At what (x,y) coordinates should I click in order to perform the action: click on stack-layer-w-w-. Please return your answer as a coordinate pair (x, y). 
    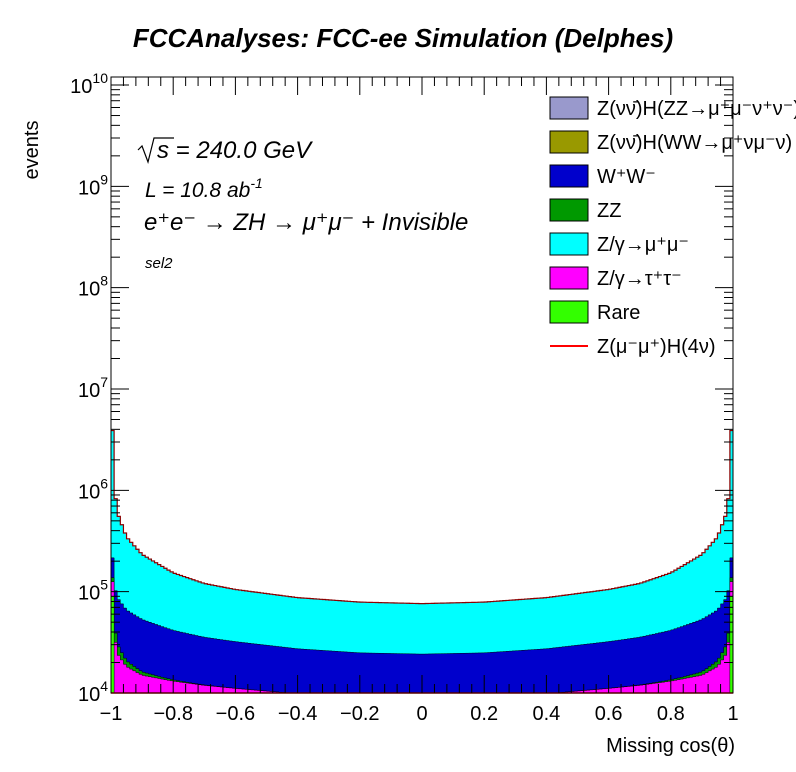
    Looking at the image, I should click on (422, 625).